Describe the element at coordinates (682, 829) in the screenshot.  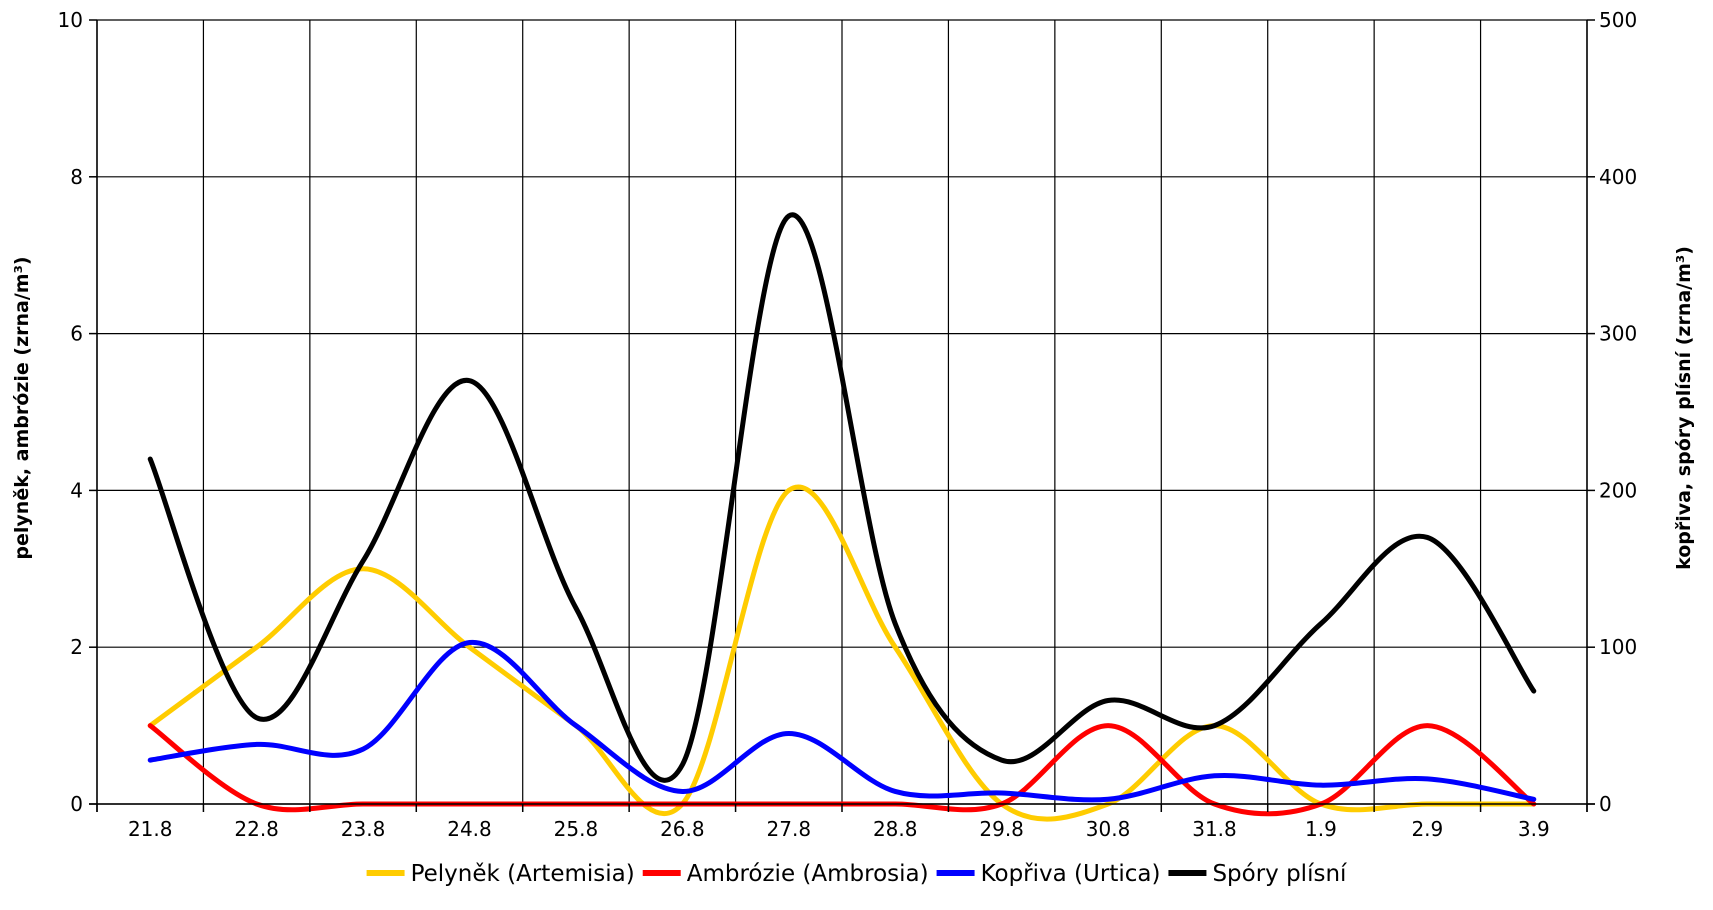
I see `x-tick-label: 26.8` at that location.